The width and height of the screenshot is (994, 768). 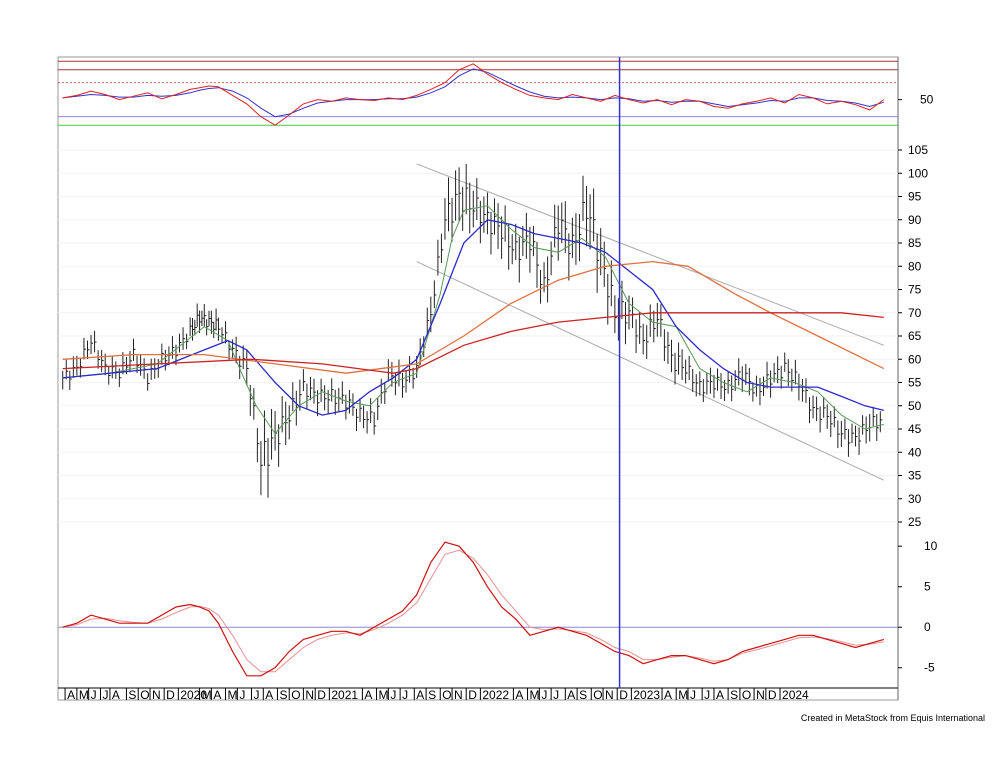 I want to click on price-tick-label: 60, so click(x=915, y=359).